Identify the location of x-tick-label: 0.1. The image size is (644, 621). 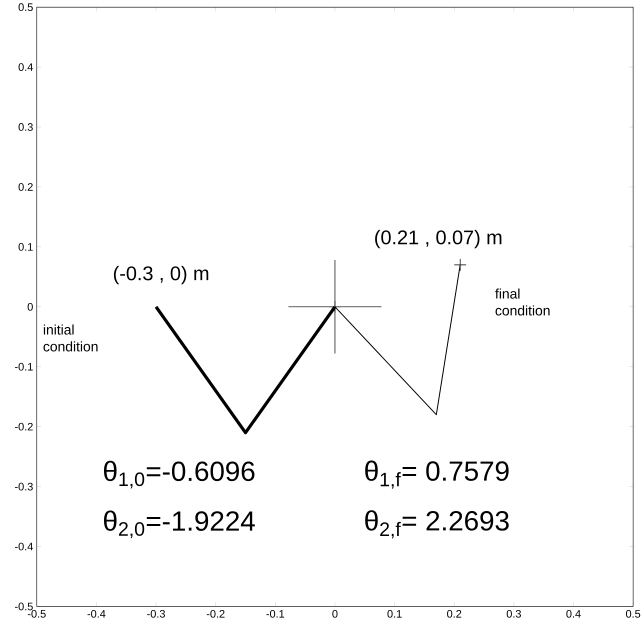
(394, 614).